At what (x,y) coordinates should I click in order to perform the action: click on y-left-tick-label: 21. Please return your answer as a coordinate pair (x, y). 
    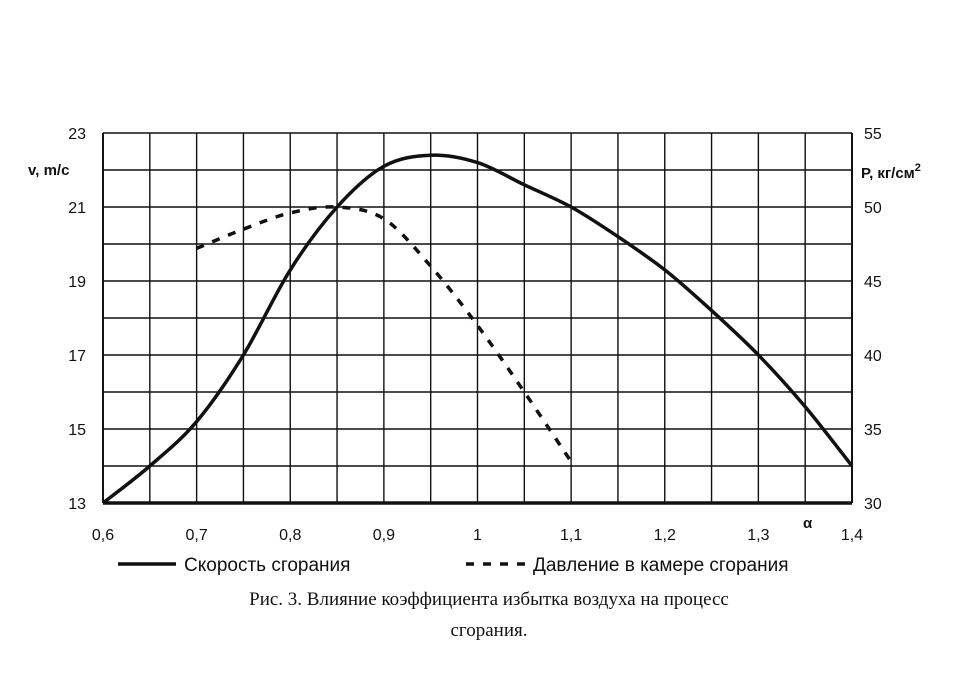
    Looking at the image, I should click on (77, 208).